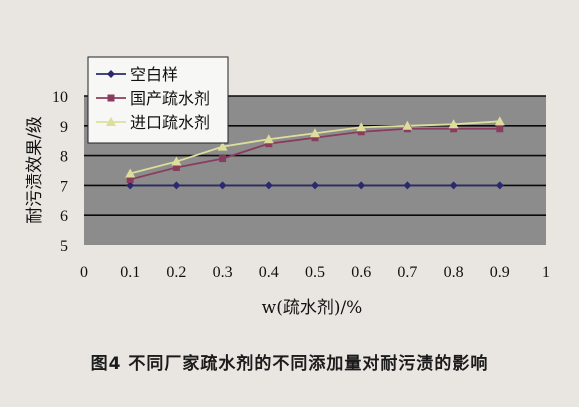 This screenshot has width=579, height=407. Describe the element at coordinates (64, 216) in the screenshot. I see `y-tick-label-1: 6` at that location.